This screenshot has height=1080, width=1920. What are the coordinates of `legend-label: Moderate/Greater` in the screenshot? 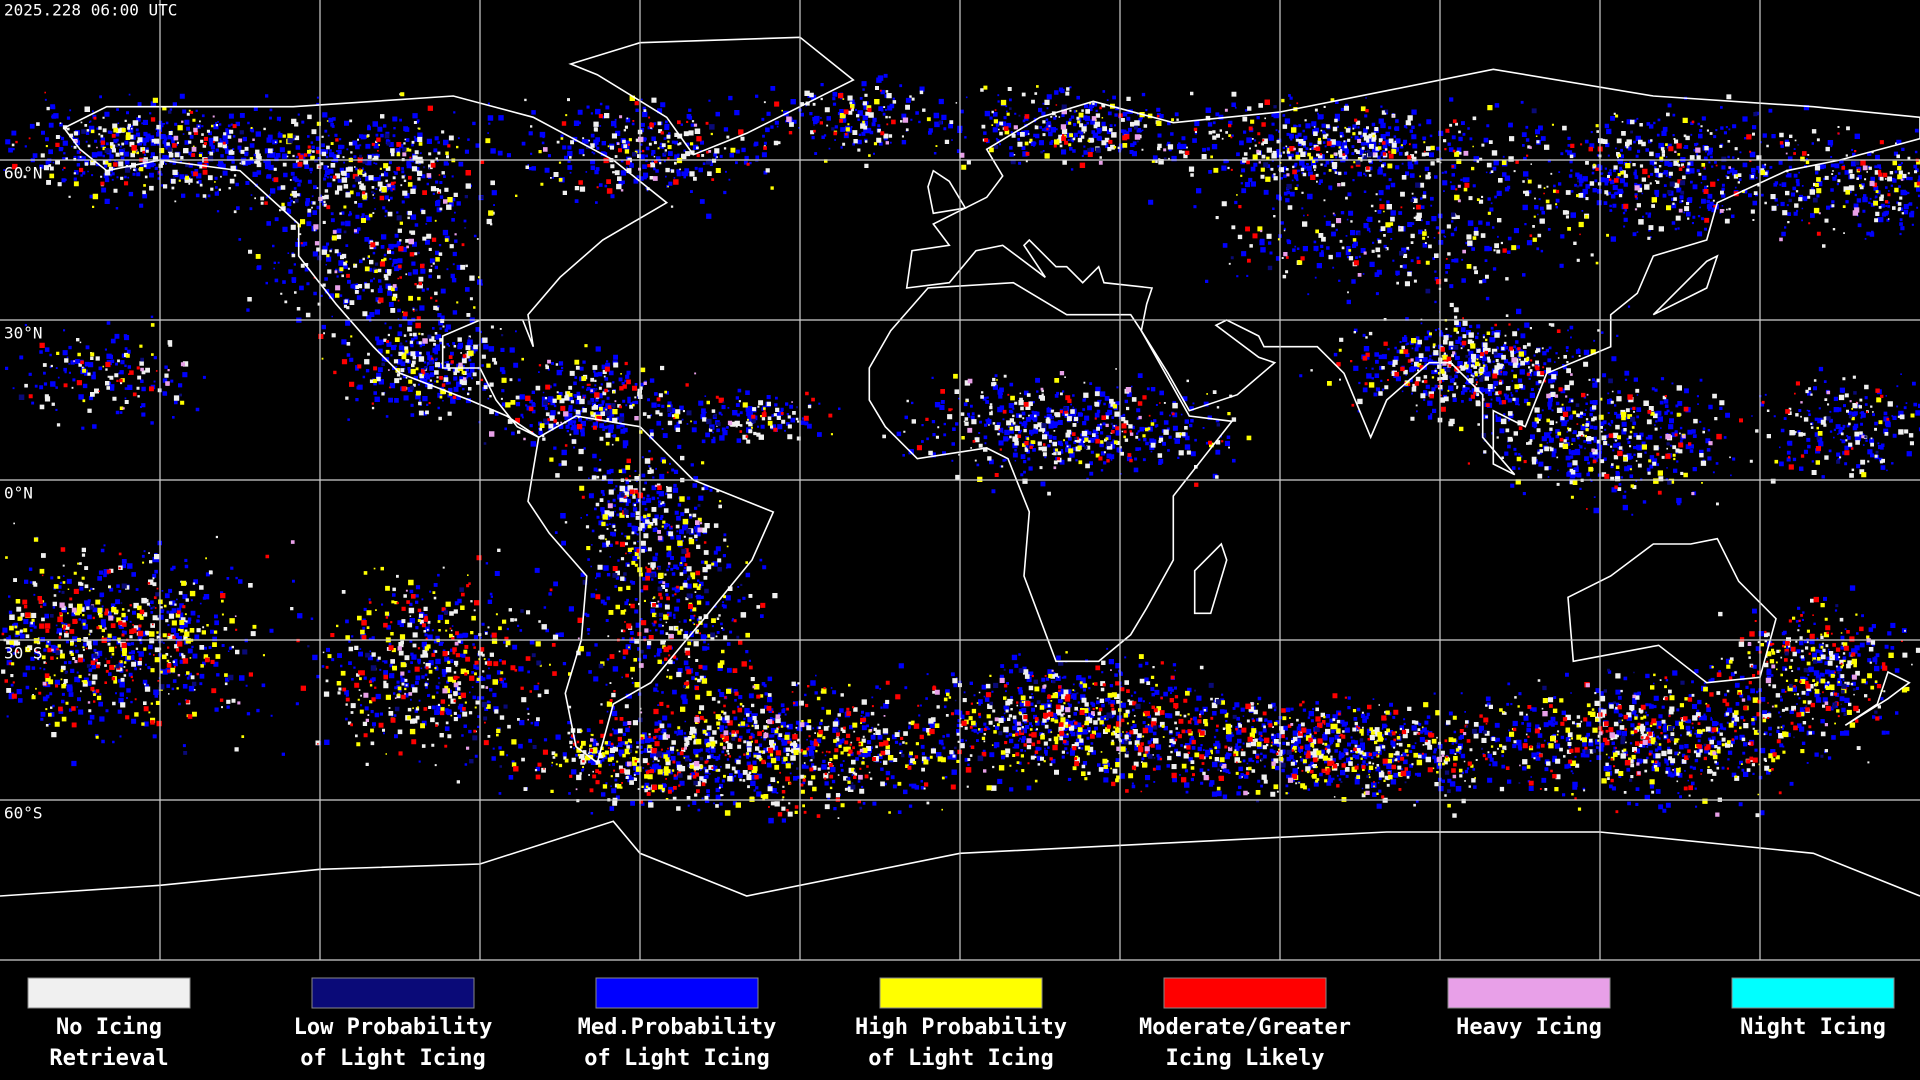 It's located at (1245, 1027).